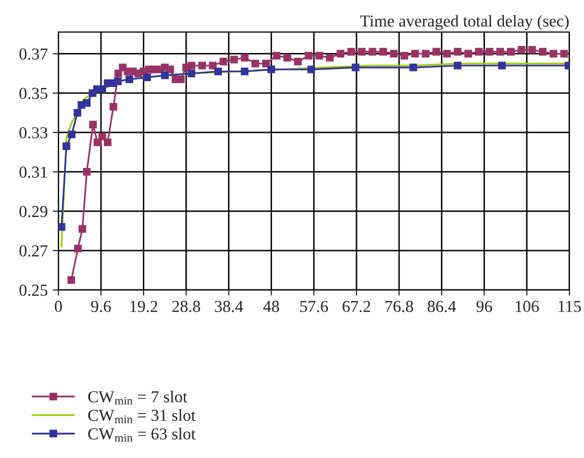 Image resolution: width=584 pixels, height=458 pixels. I want to click on y-tick-label: 0.33, so click(33, 132).